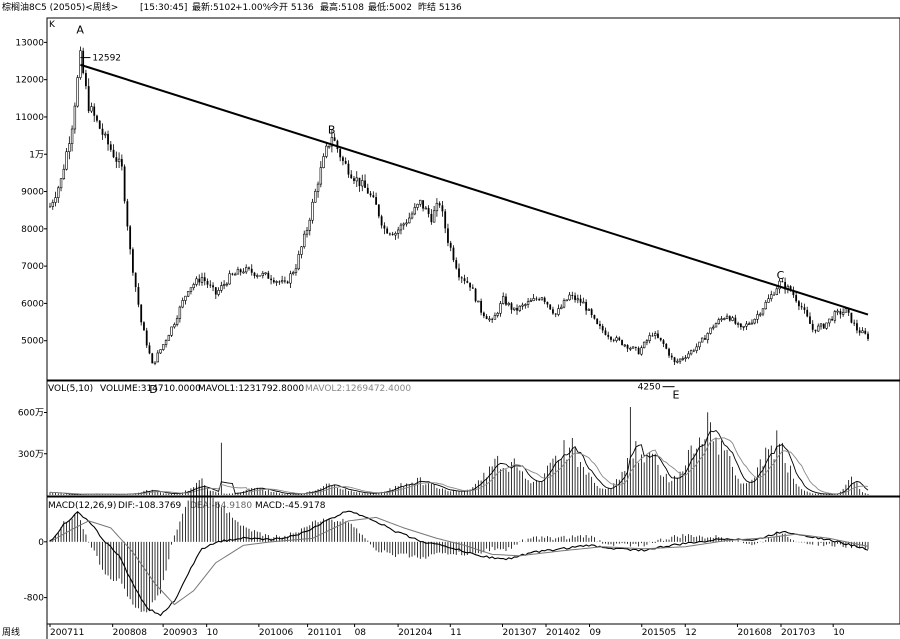  I want to click on date-tick-label: 201505, so click(659, 633).